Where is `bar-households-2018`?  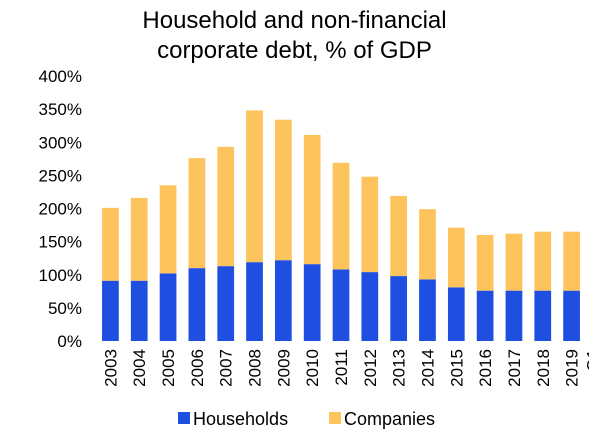
bar-households-2018 is located at coordinates (543, 315).